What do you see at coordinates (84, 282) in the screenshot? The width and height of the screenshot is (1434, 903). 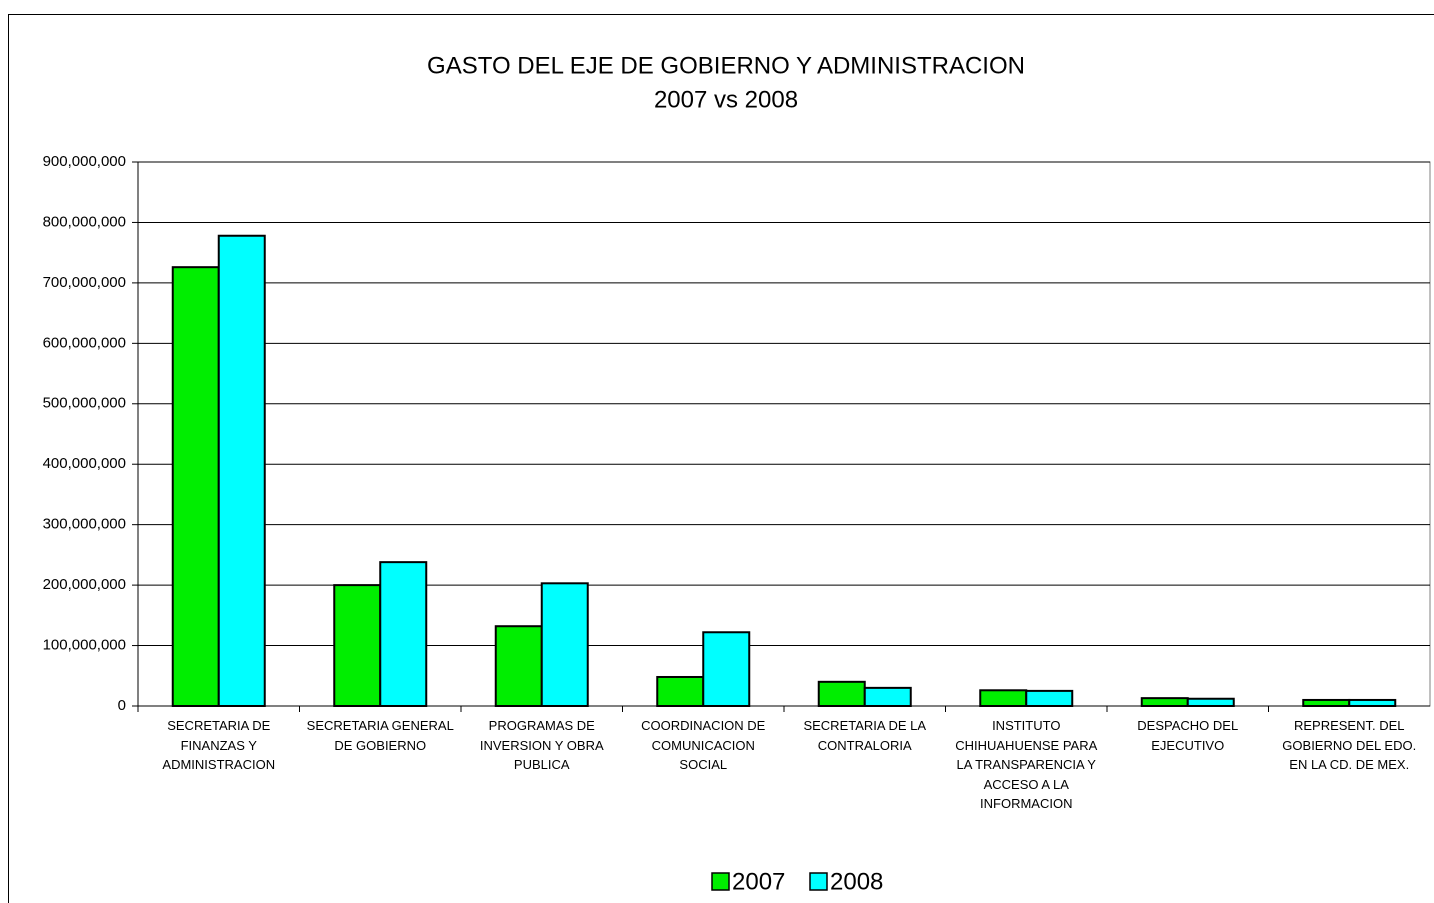 I see `y-tick-label: 700,000,000` at bounding box center [84, 282].